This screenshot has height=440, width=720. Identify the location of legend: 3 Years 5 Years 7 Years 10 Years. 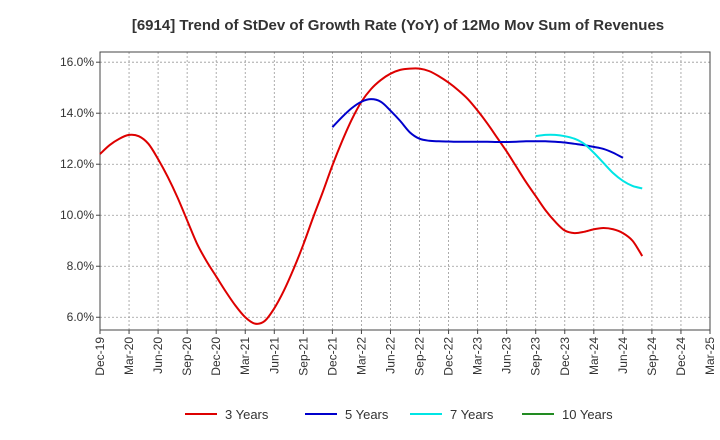
(399, 414).